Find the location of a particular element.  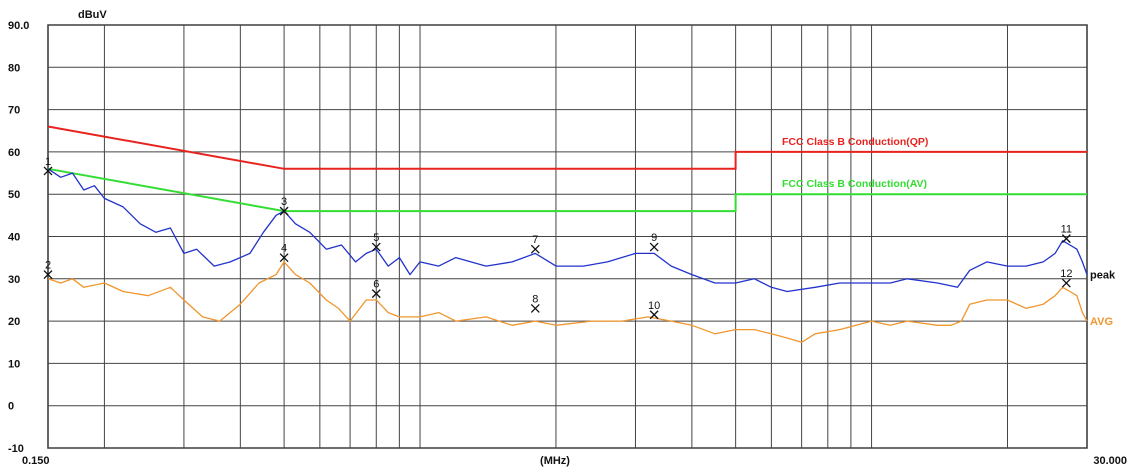

marker-label: 1 is located at coordinates (48, 162).